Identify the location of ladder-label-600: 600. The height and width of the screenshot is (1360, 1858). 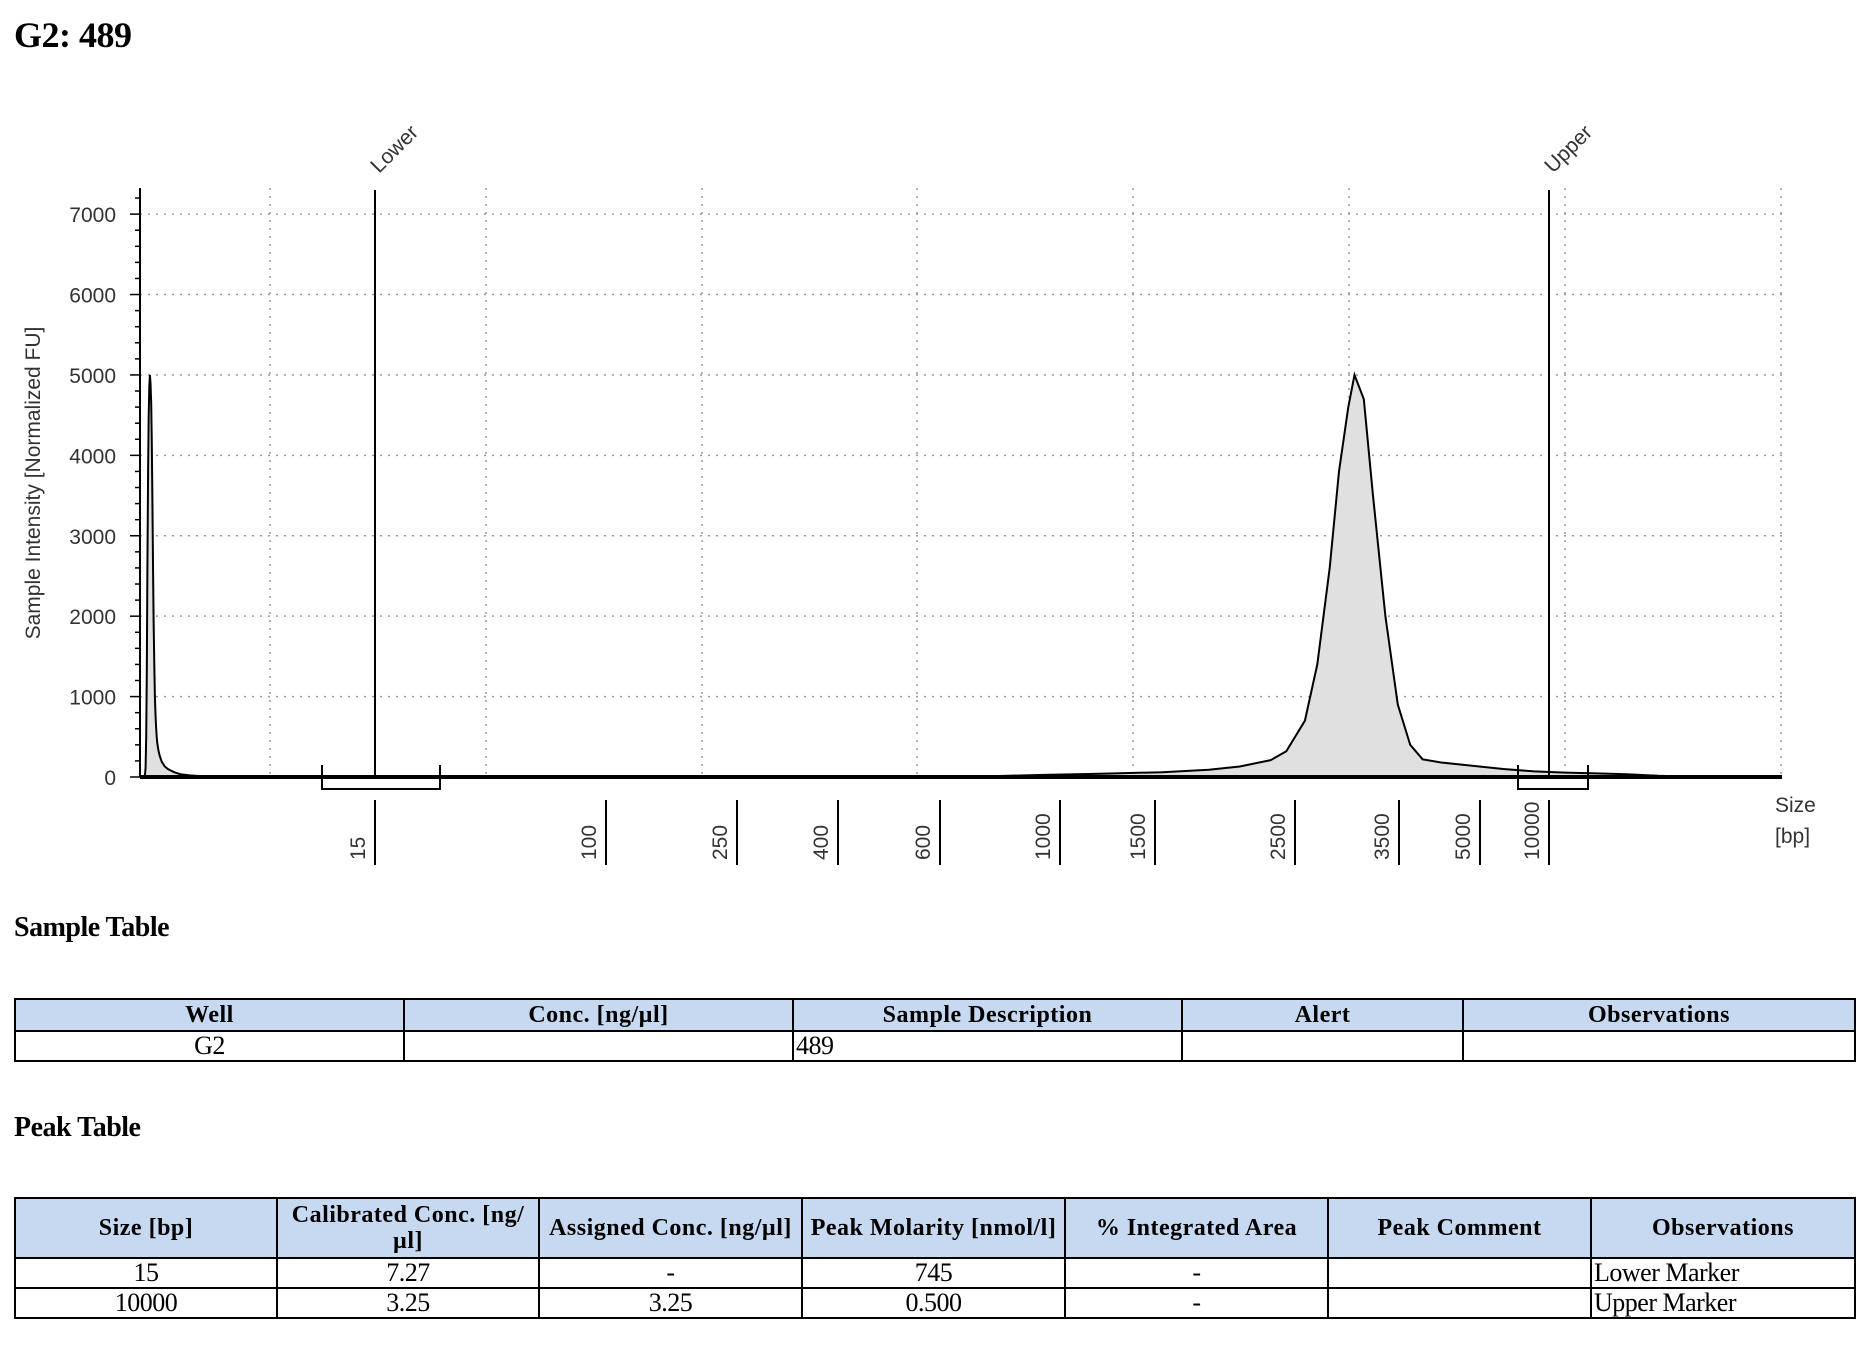
(923, 842).